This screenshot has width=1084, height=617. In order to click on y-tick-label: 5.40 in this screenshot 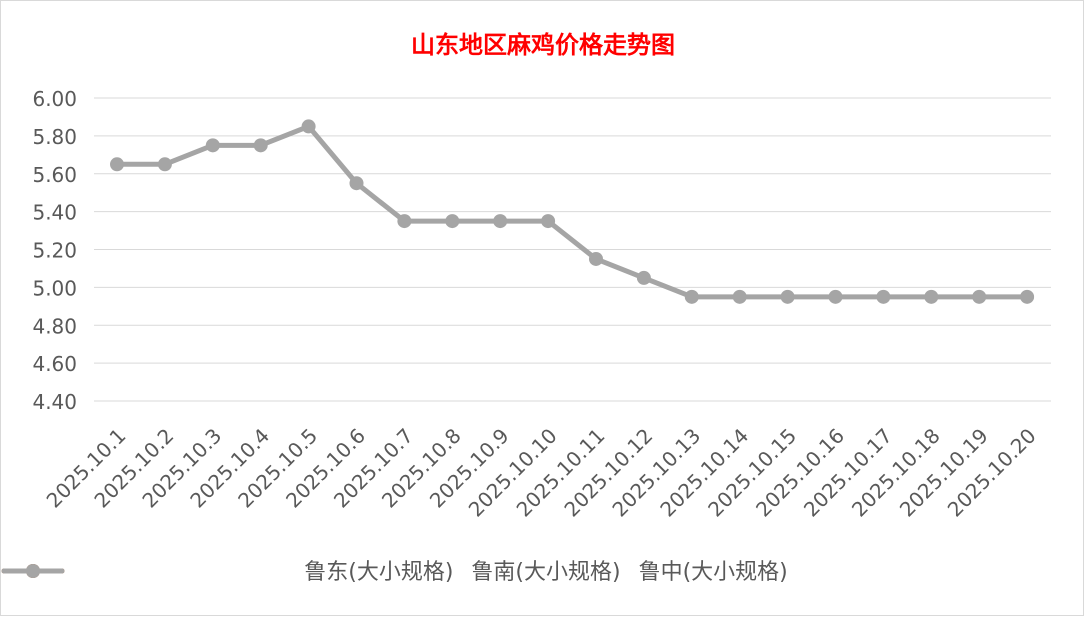, I will do `click(54, 213)`.